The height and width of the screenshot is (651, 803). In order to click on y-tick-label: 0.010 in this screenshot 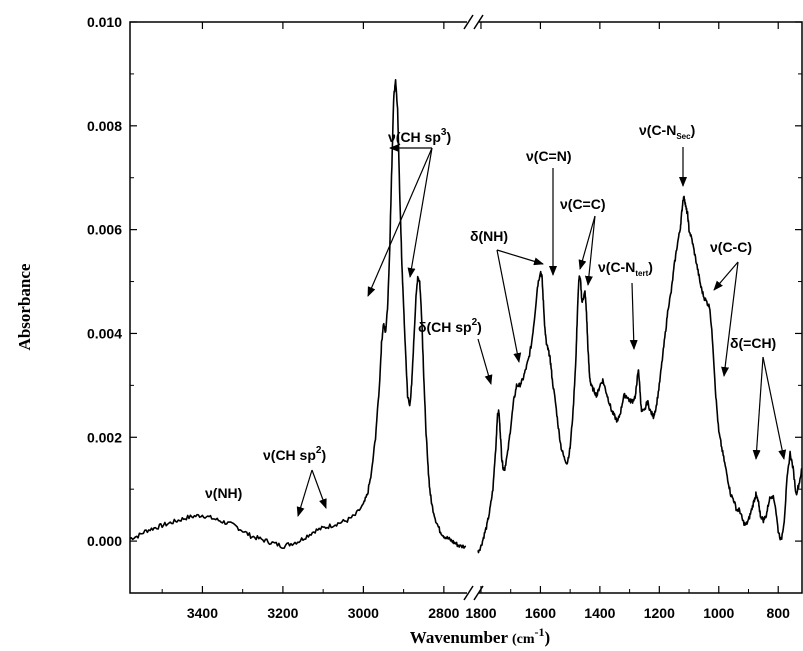, I will do `click(104, 22)`.